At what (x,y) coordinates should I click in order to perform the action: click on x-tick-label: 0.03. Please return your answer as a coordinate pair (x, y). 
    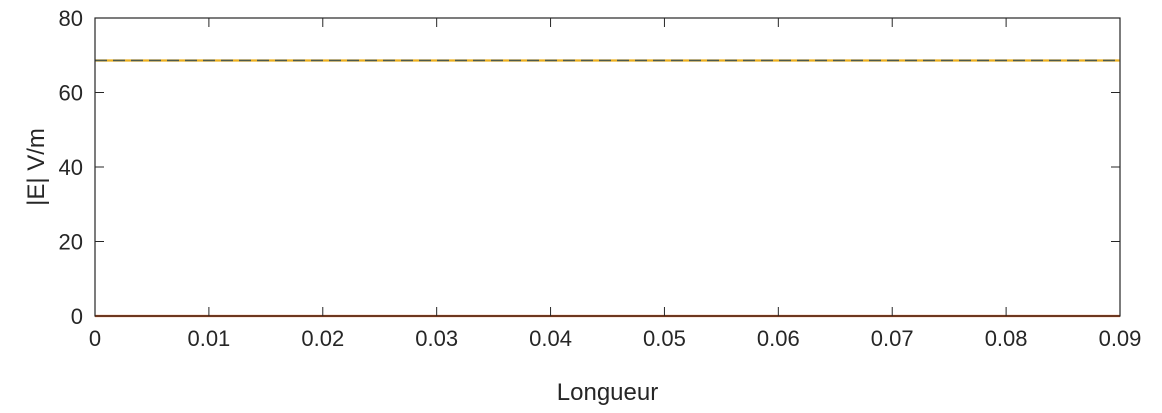
    Looking at the image, I should click on (436, 338).